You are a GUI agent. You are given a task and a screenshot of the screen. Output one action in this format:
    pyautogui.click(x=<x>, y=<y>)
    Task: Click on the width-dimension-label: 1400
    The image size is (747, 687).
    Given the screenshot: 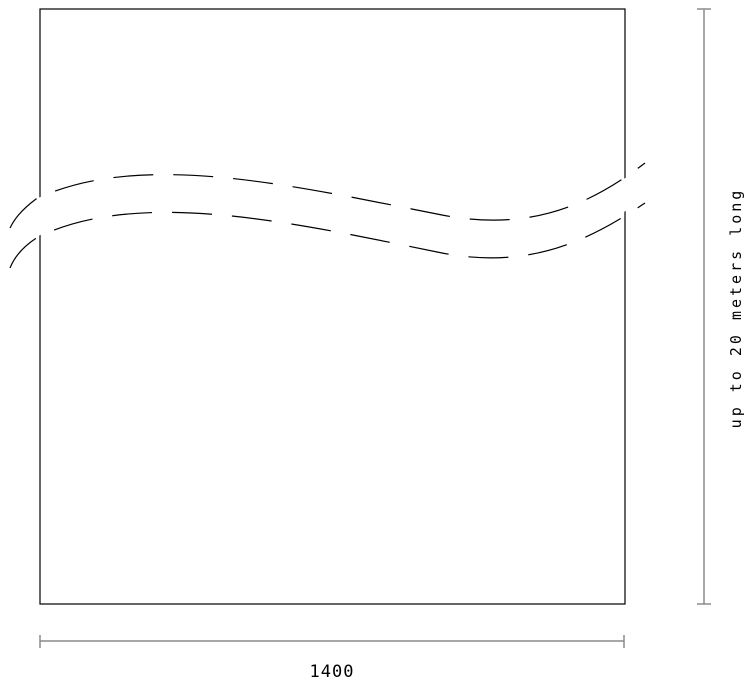 What is the action you would take?
    pyautogui.click(x=332, y=672)
    